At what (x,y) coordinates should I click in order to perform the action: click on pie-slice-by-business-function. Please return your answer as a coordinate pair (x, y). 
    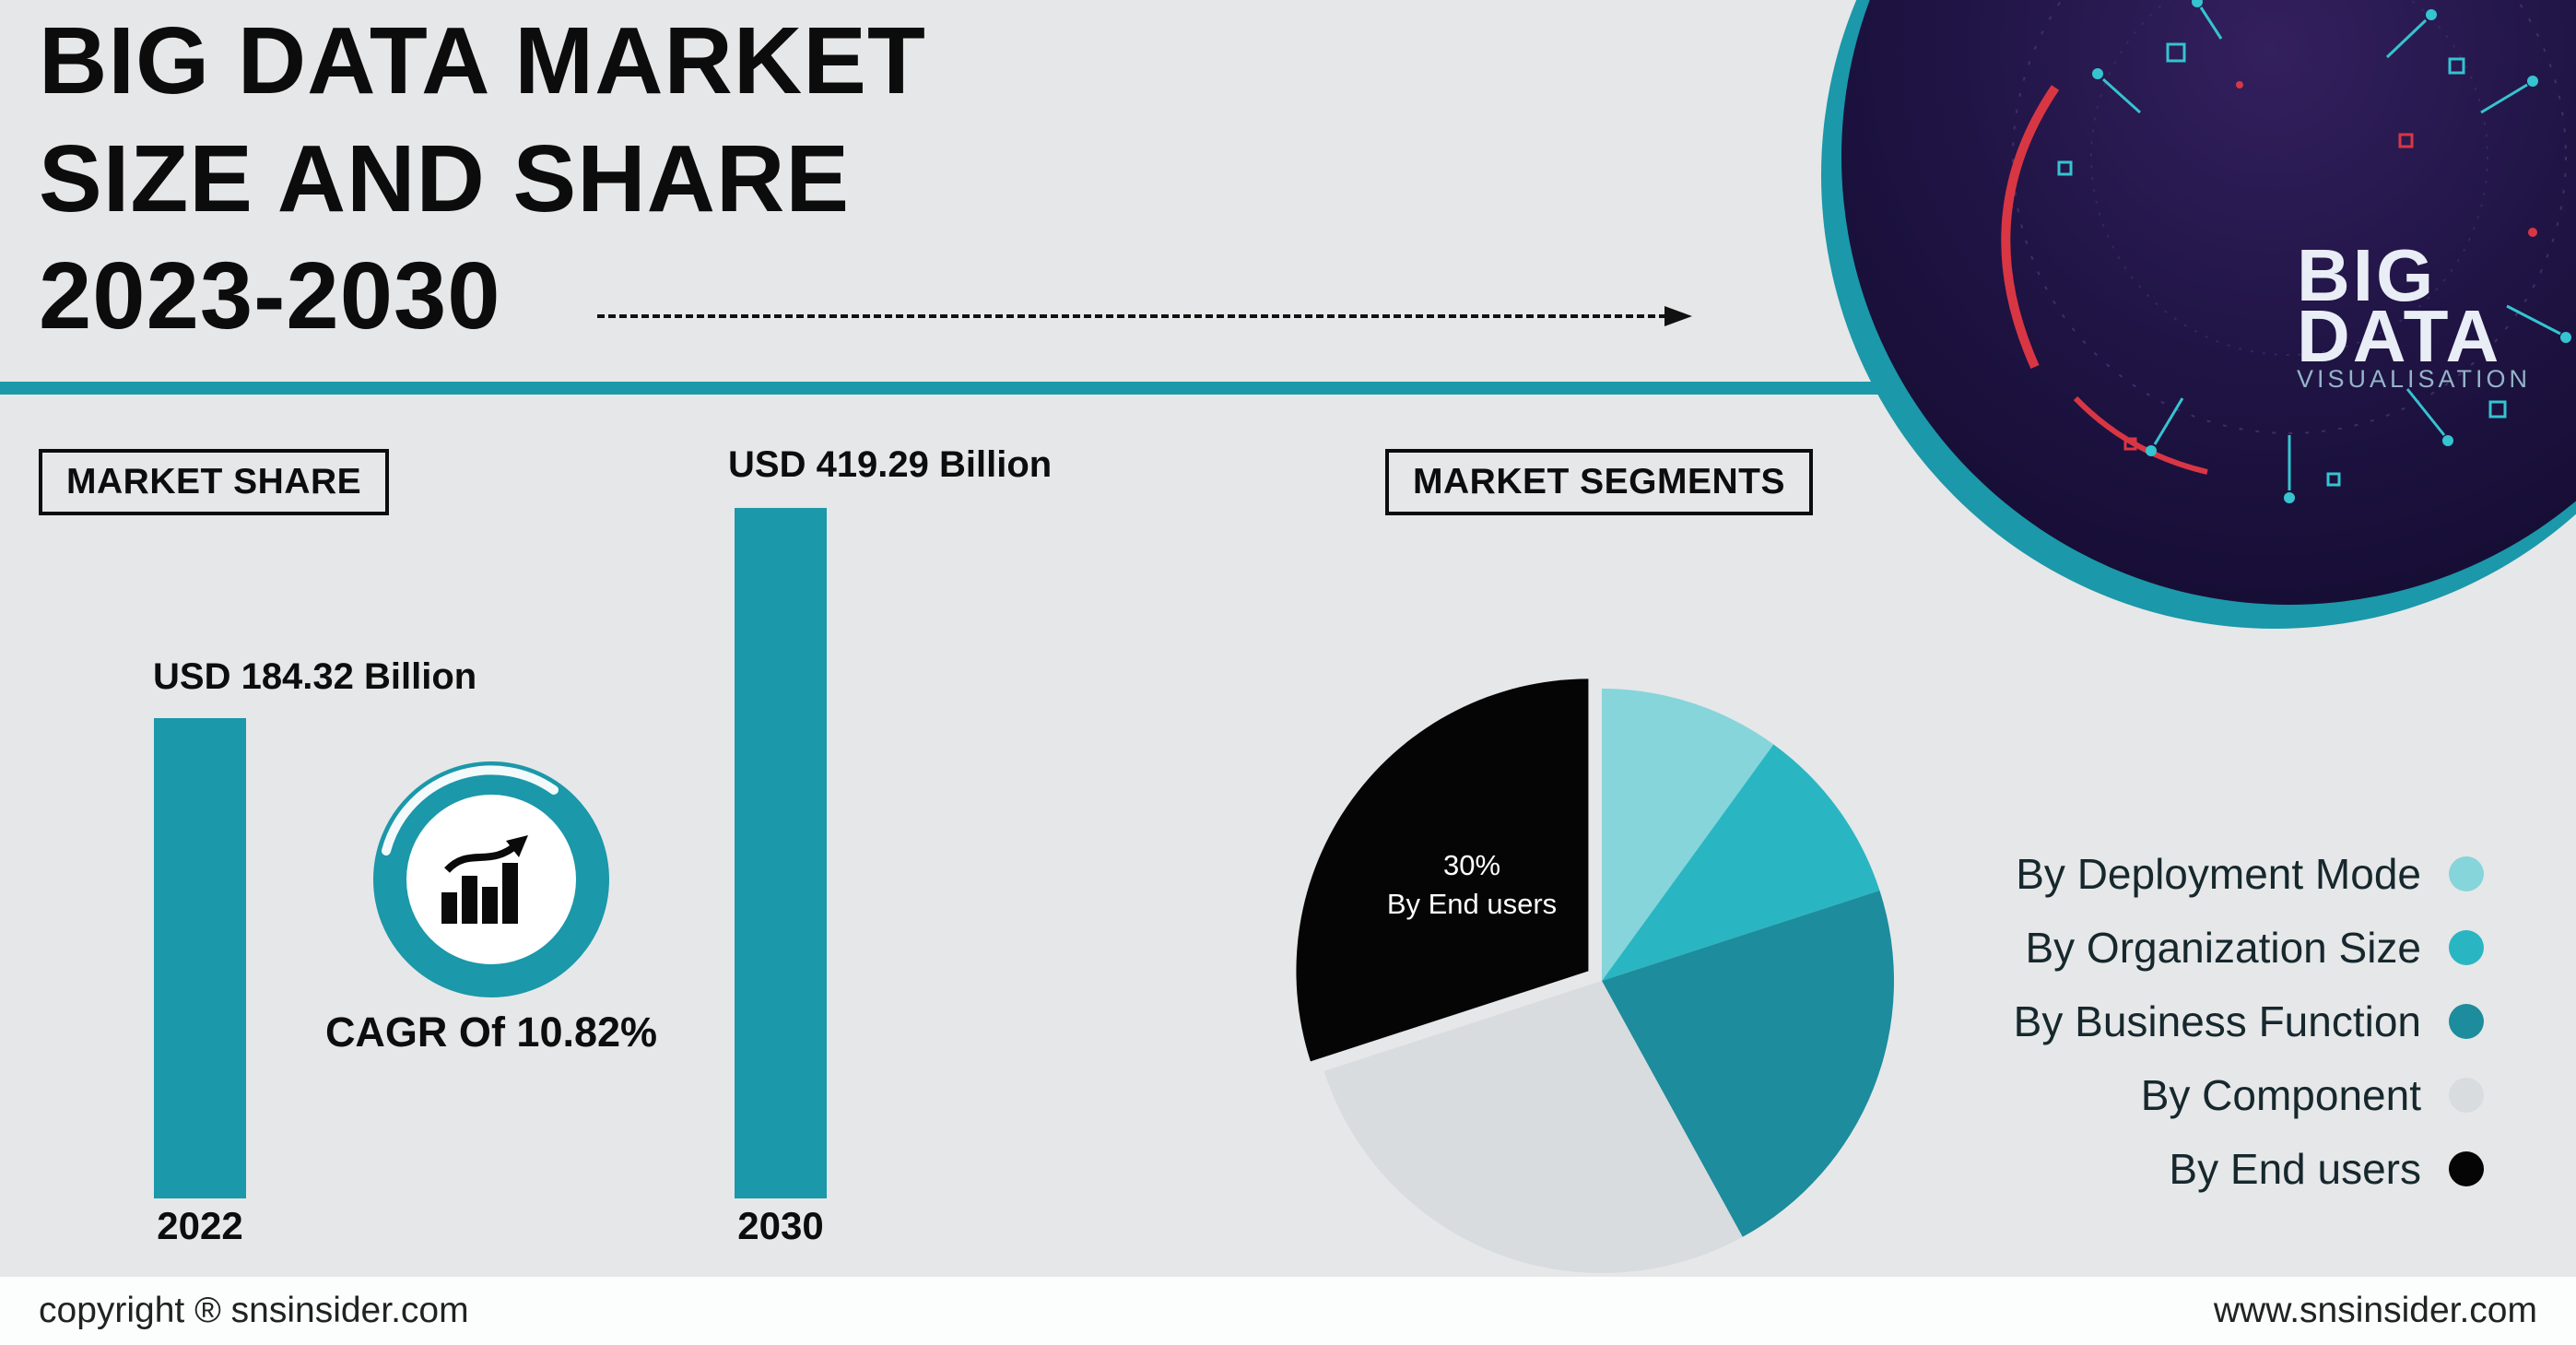
    Looking at the image, I should click on (1748, 1064).